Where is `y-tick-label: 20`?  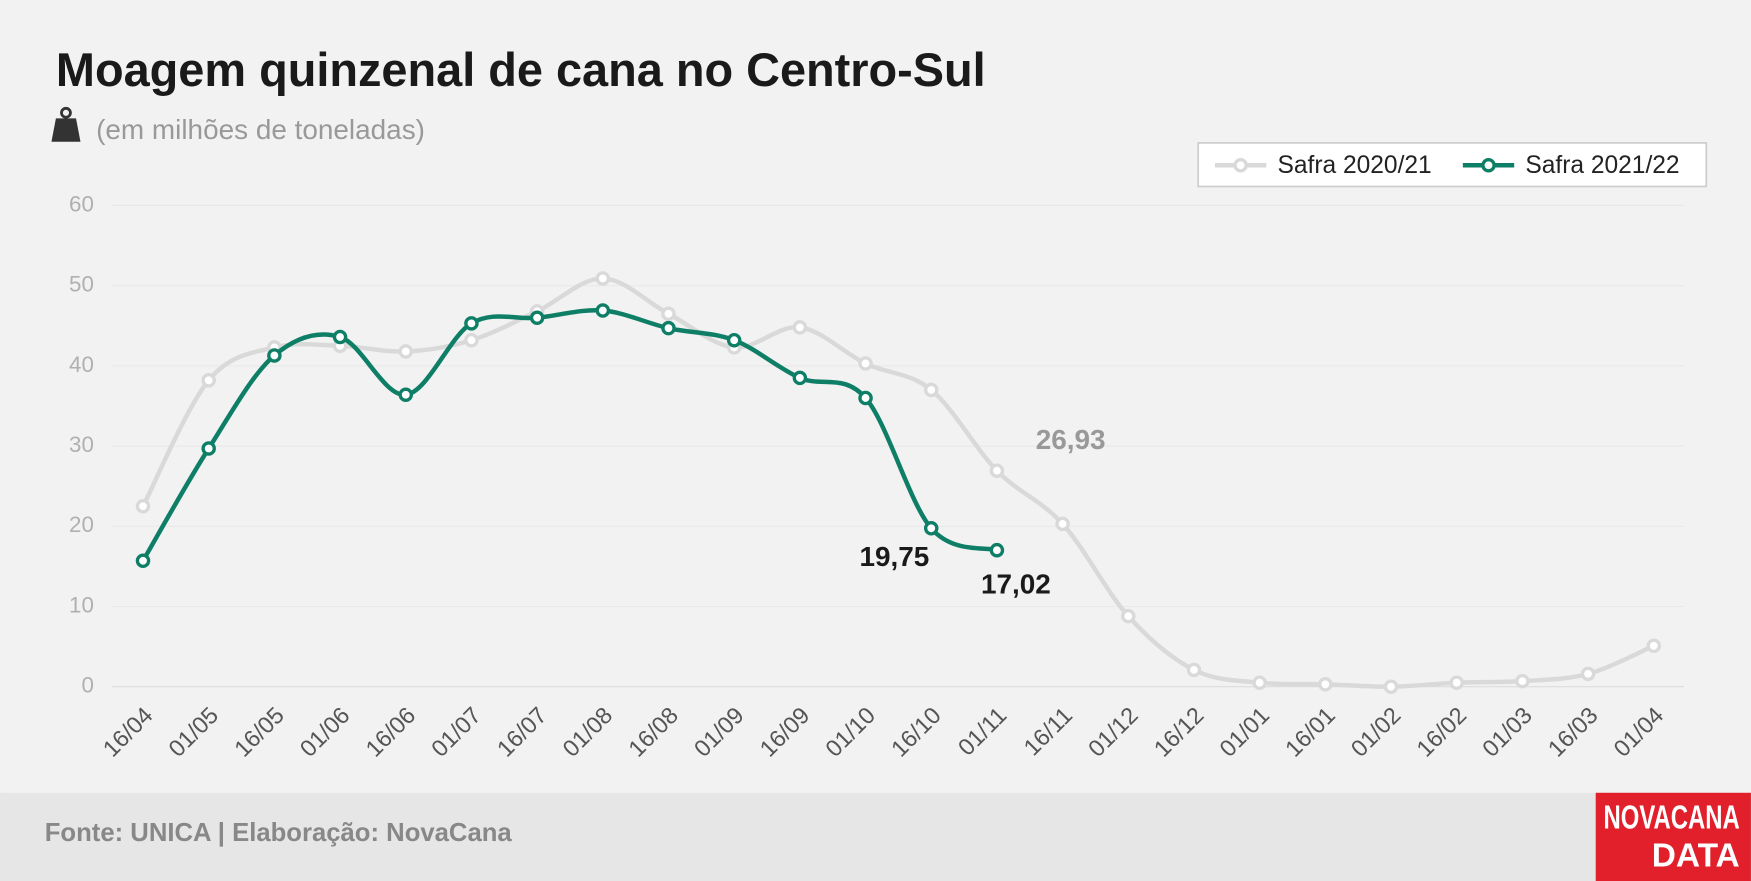
y-tick-label: 20 is located at coordinates (81, 524).